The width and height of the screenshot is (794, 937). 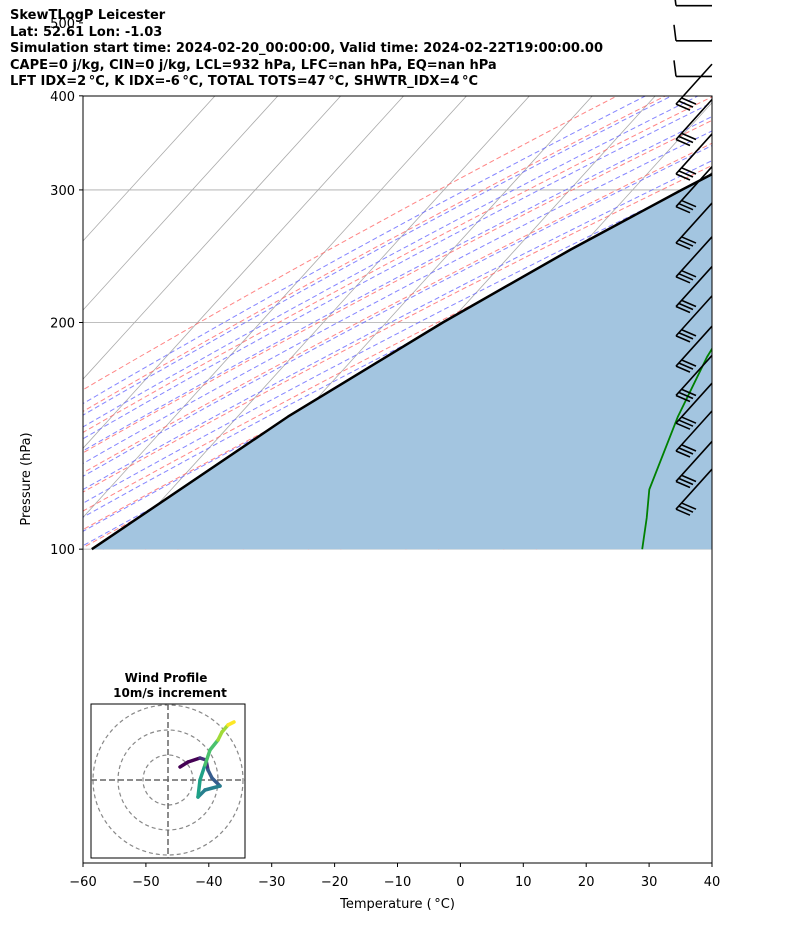 I want to click on wind-barbs, so click(x=693, y=258).